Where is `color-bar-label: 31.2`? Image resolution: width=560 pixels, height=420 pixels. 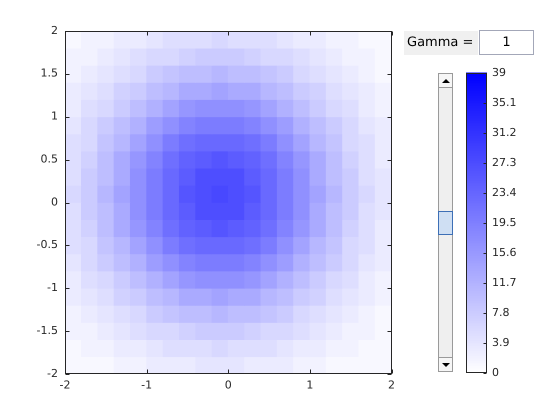
color-bar-label: 31.2 is located at coordinates (504, 132).